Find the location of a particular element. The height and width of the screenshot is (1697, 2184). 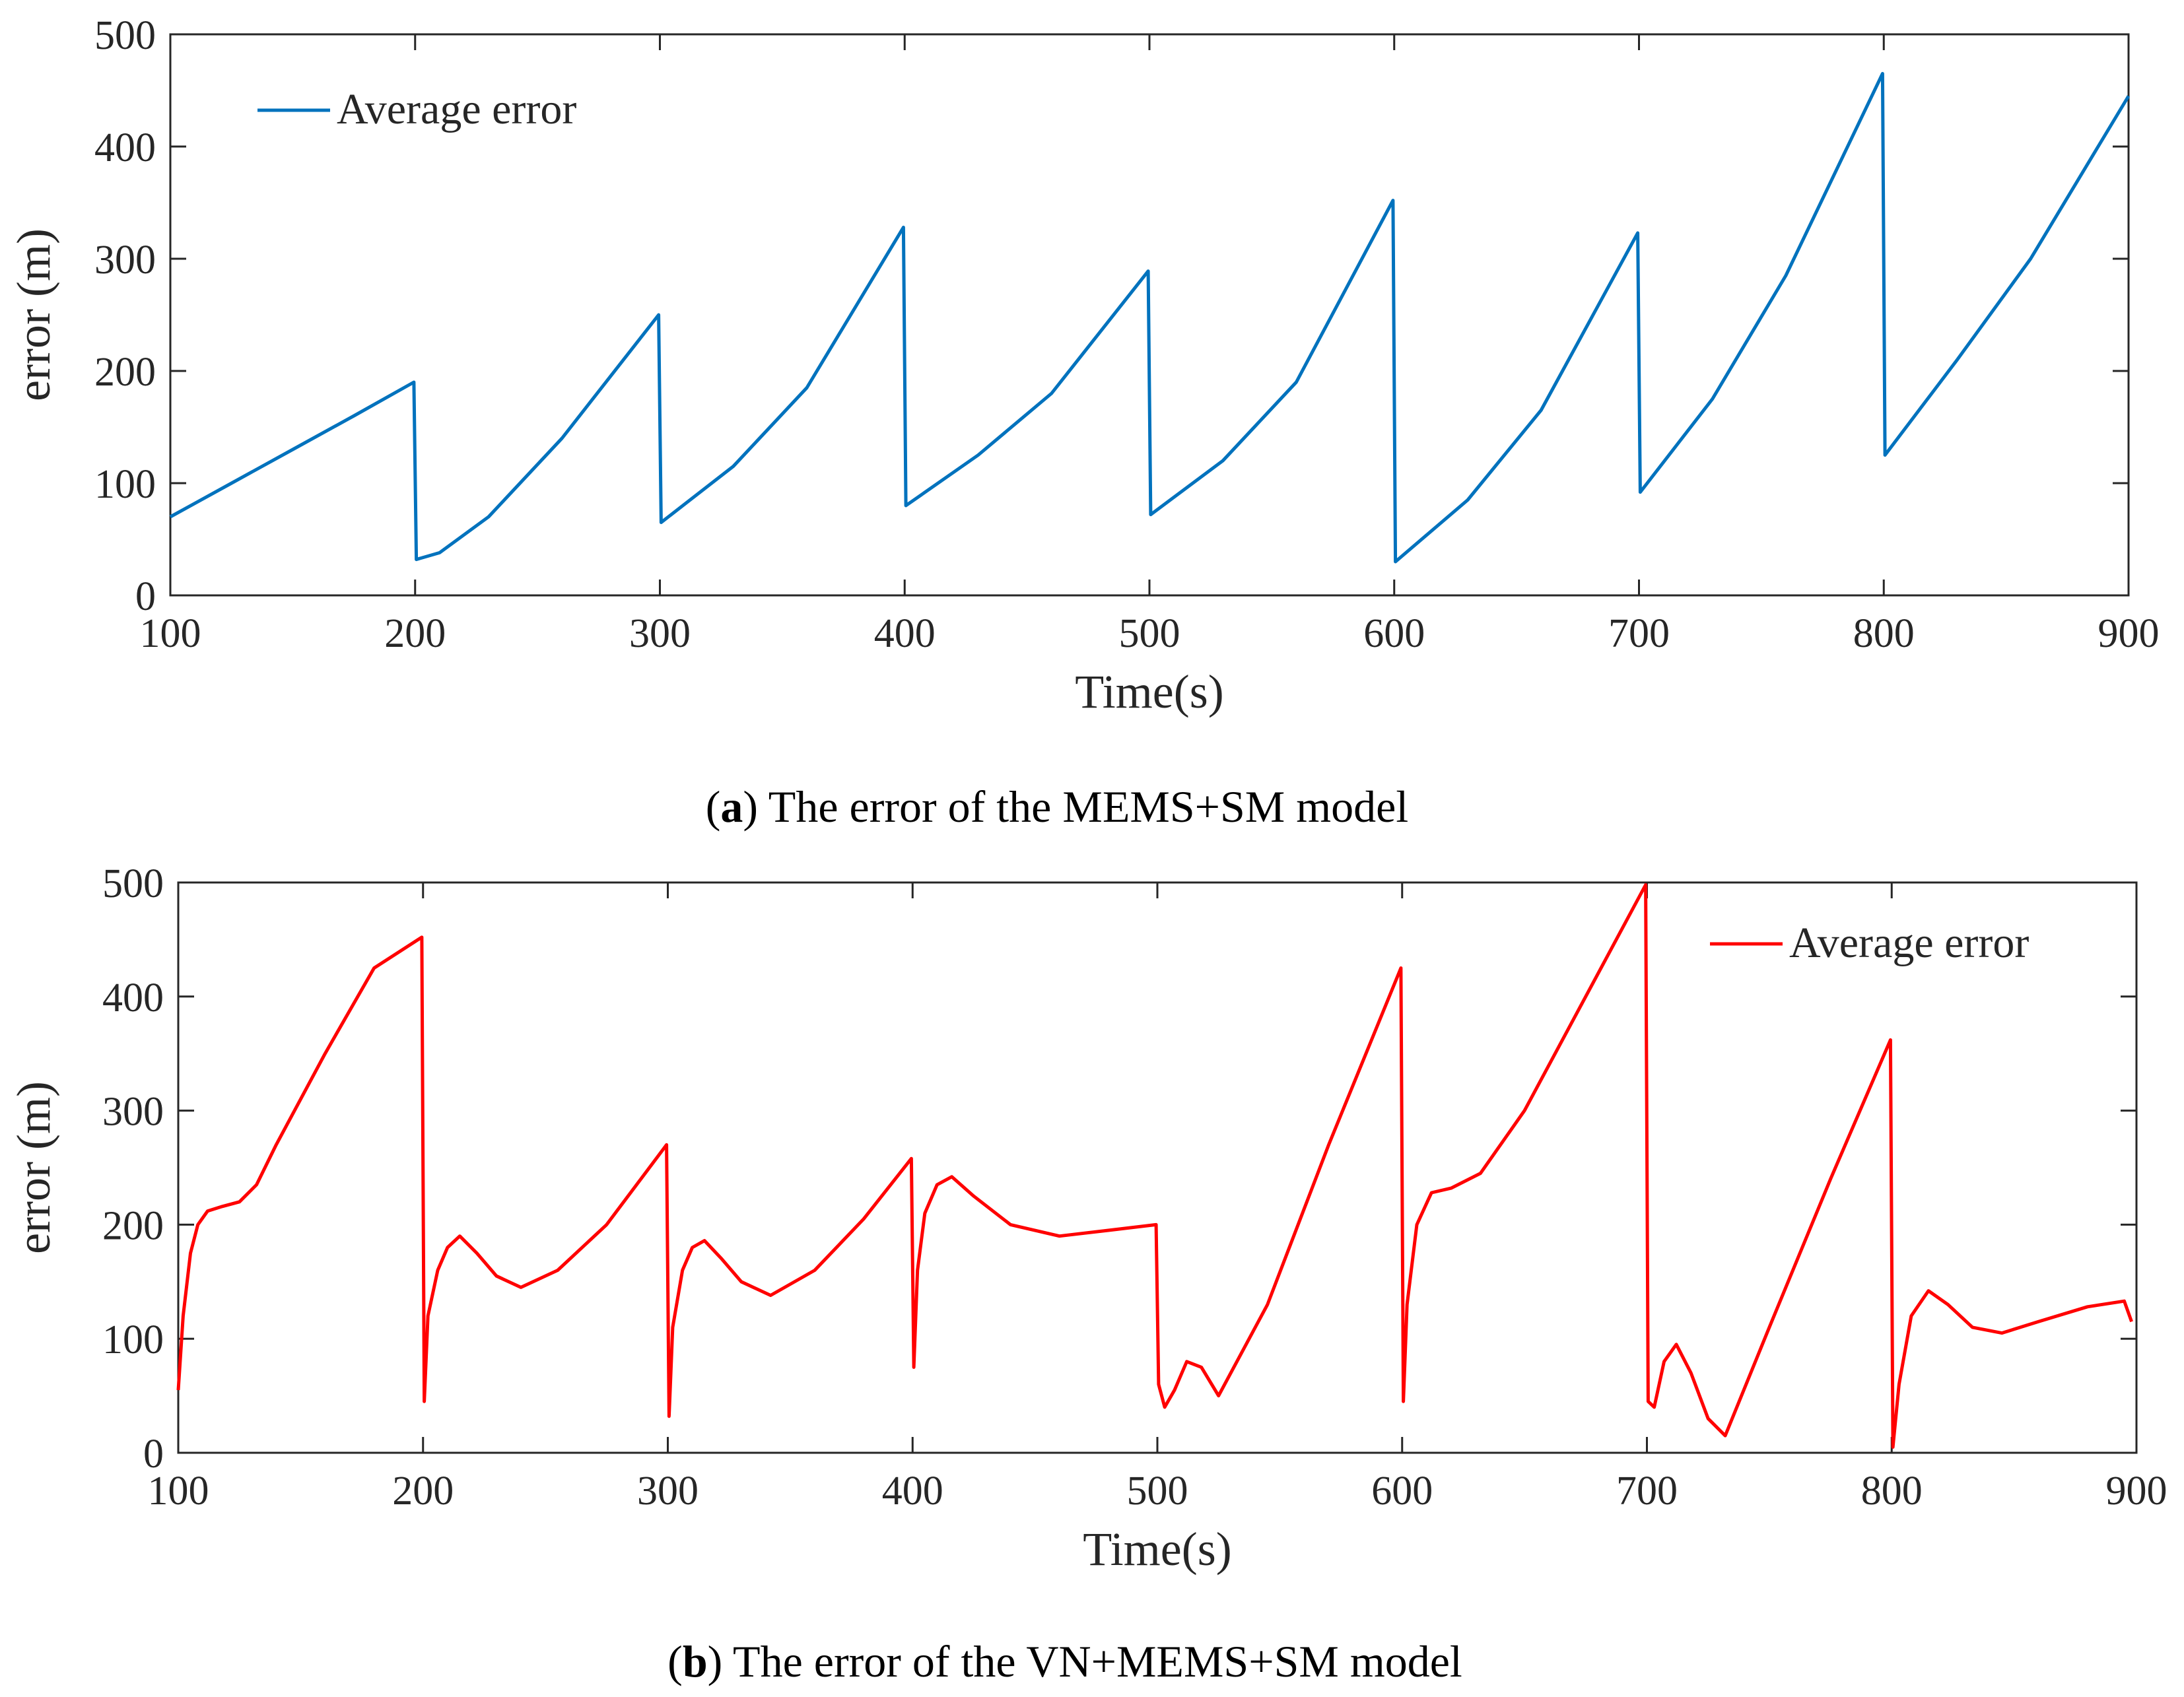

legend-label-b: Average error is located at coordinates (1909, 943).